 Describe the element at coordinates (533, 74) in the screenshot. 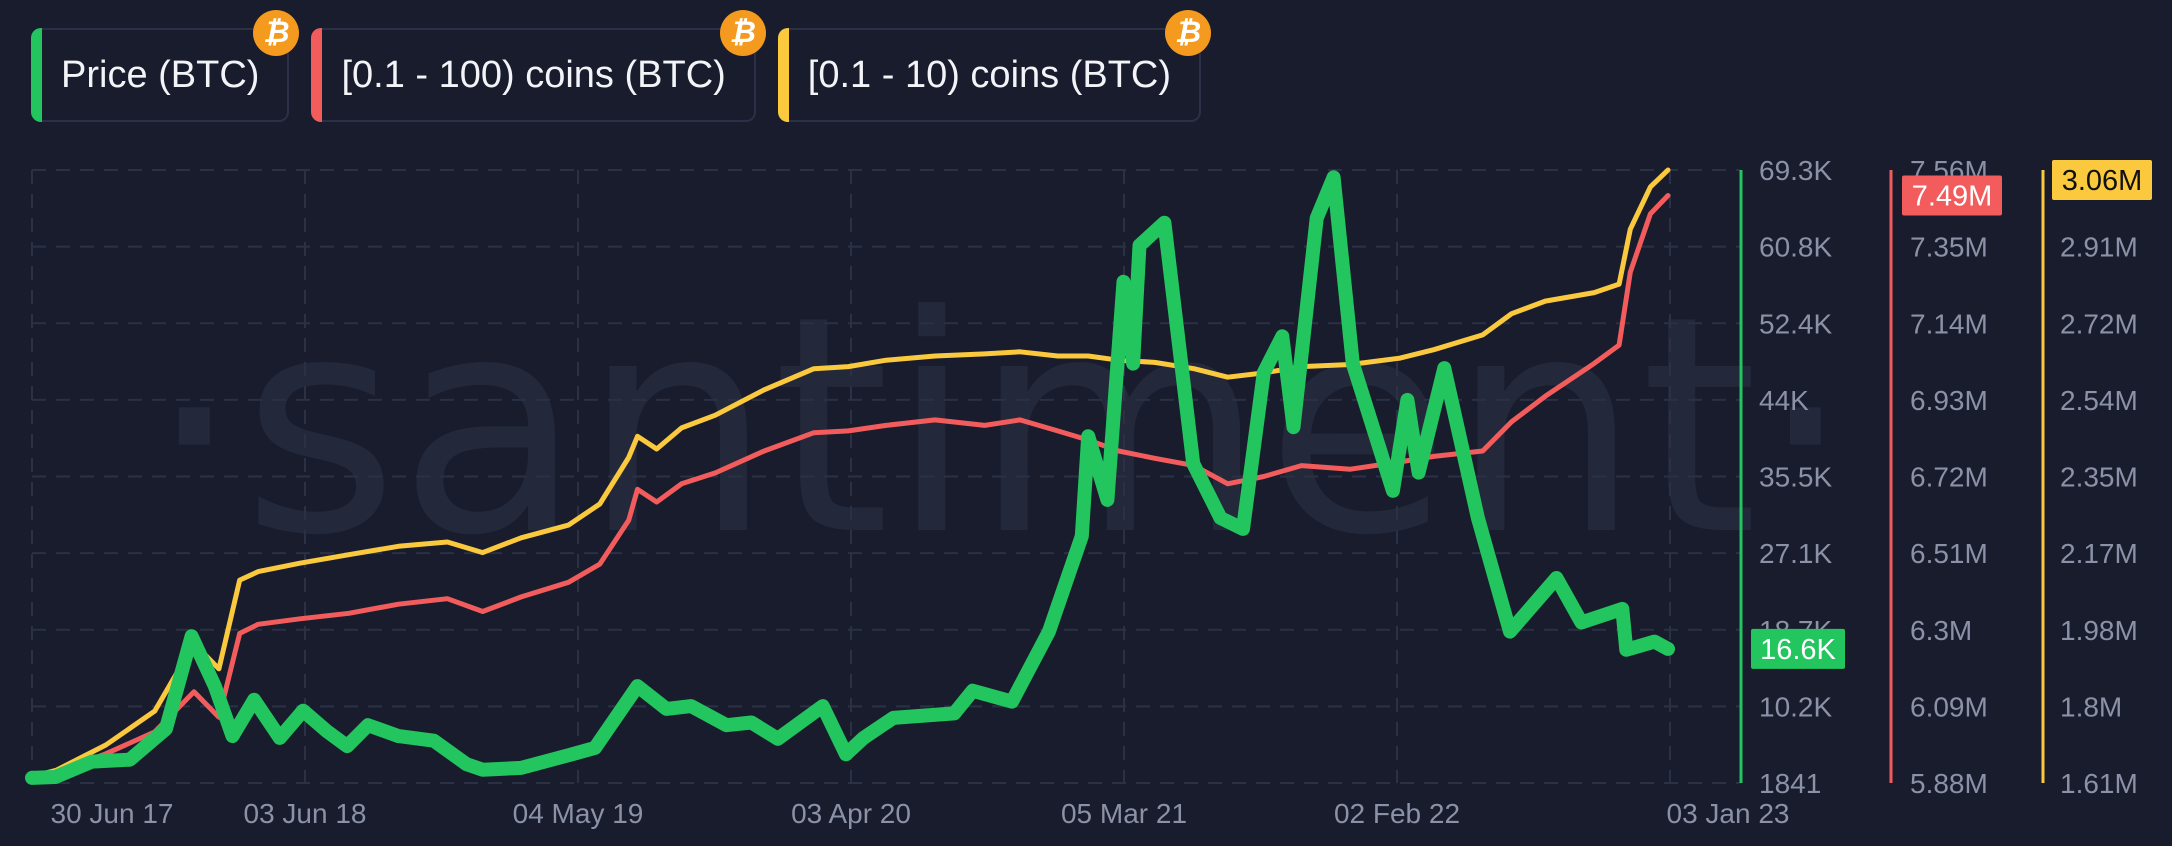

I see `legend-label: [0.1 - 100) coins (BTC)` at that location.